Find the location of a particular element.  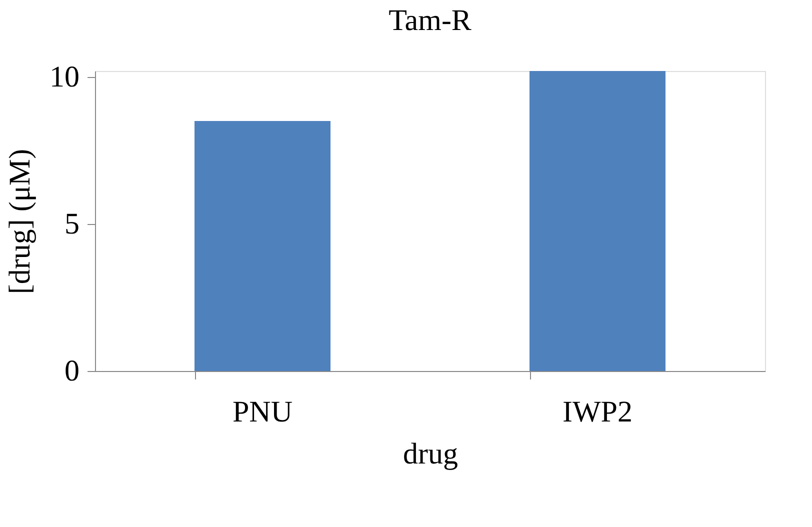

chart-title: Tam-R is located at coordinates (430, 20).